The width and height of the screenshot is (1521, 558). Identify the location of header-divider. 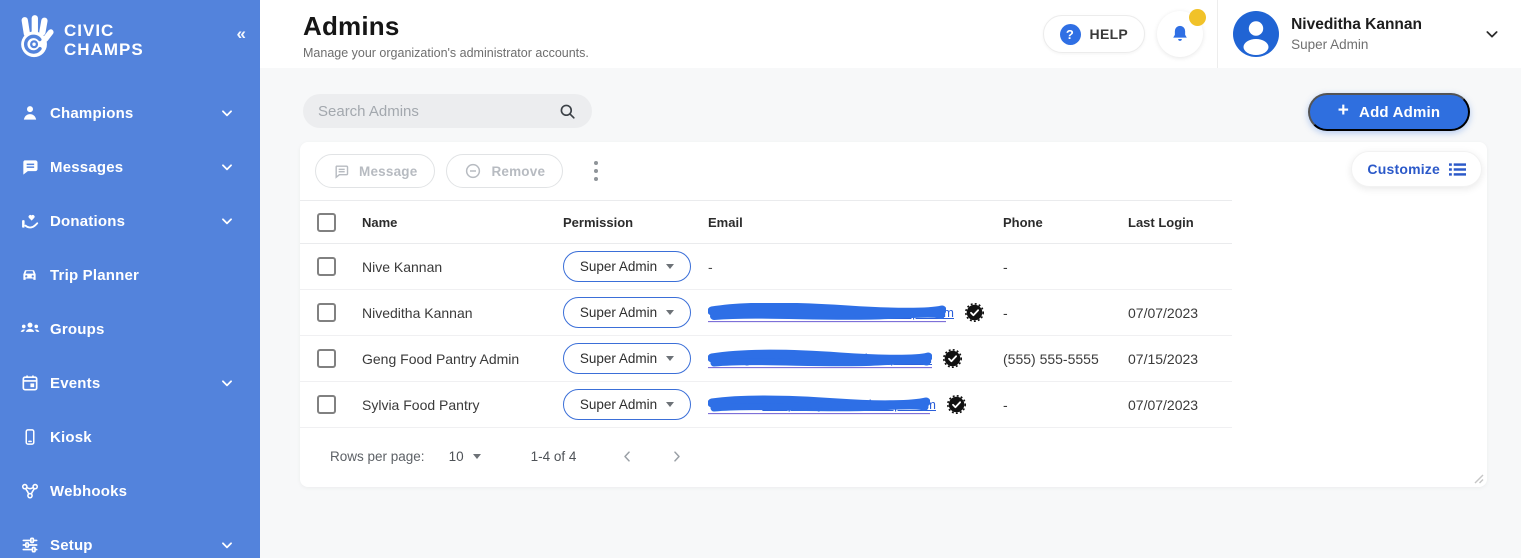
(1218, 34).